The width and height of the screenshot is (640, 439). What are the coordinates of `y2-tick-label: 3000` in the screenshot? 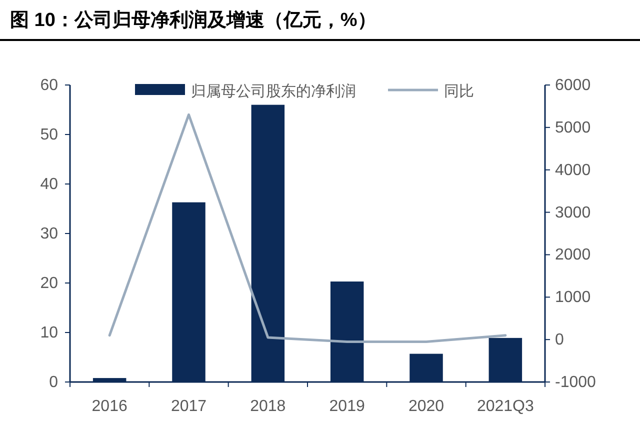 It's located at (573, 213).